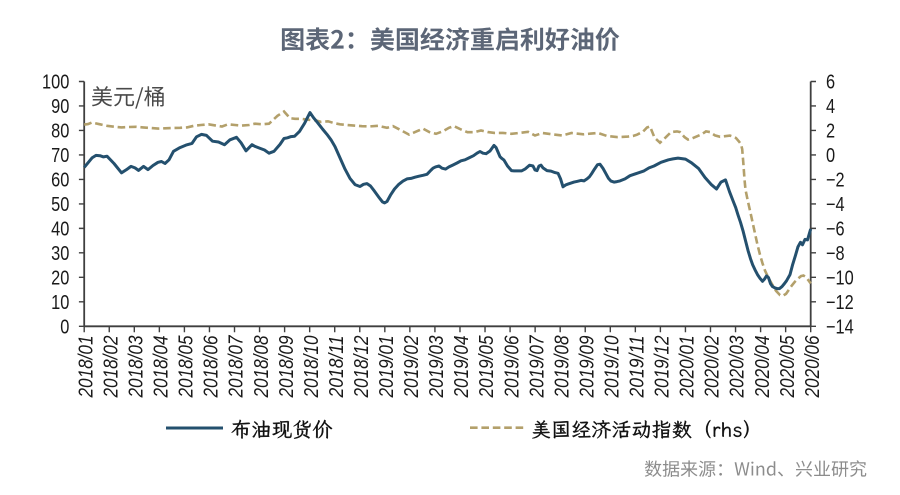 The width and height of the screenshot is (900, 495). I want to click on svg-text: 2019/06, so click(512, 367).